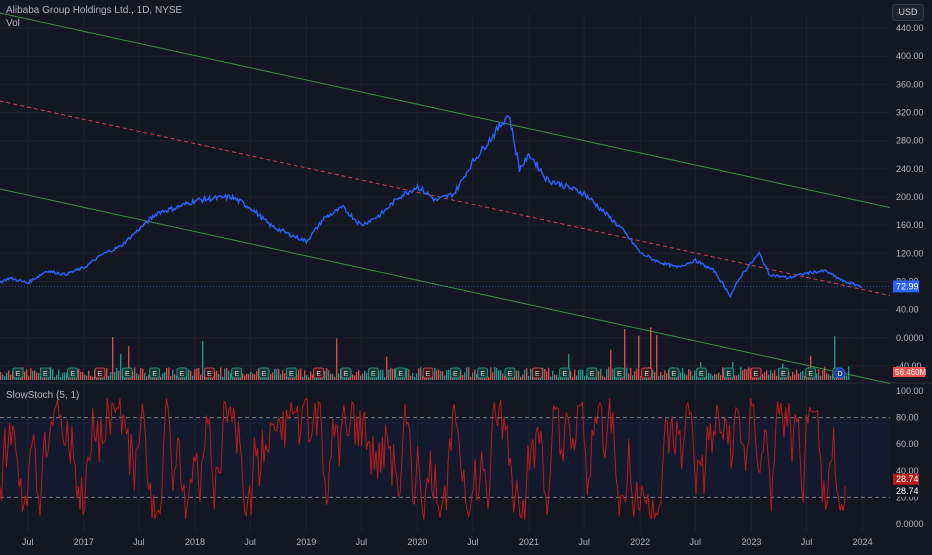 This screenshot has width=932, height=555. I want to click on y-tick-label: 200.00, so click(910, 197).